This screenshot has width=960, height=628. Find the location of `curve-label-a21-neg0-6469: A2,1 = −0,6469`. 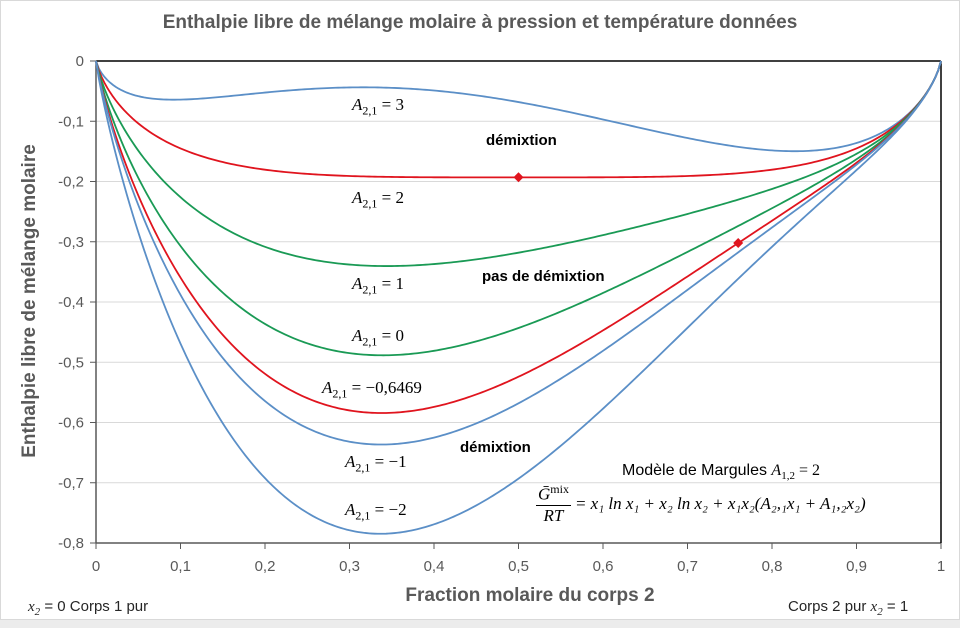

curve-label-a21-neg0-6469: A2,1 = −0,6469 is located at coordinates (372, 389).